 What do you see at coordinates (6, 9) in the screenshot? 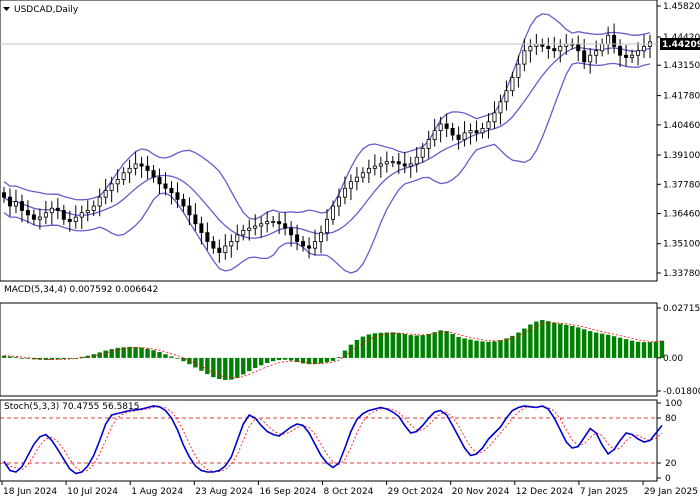
I see `chevron-down-icon` at bounding box center [6, 9].